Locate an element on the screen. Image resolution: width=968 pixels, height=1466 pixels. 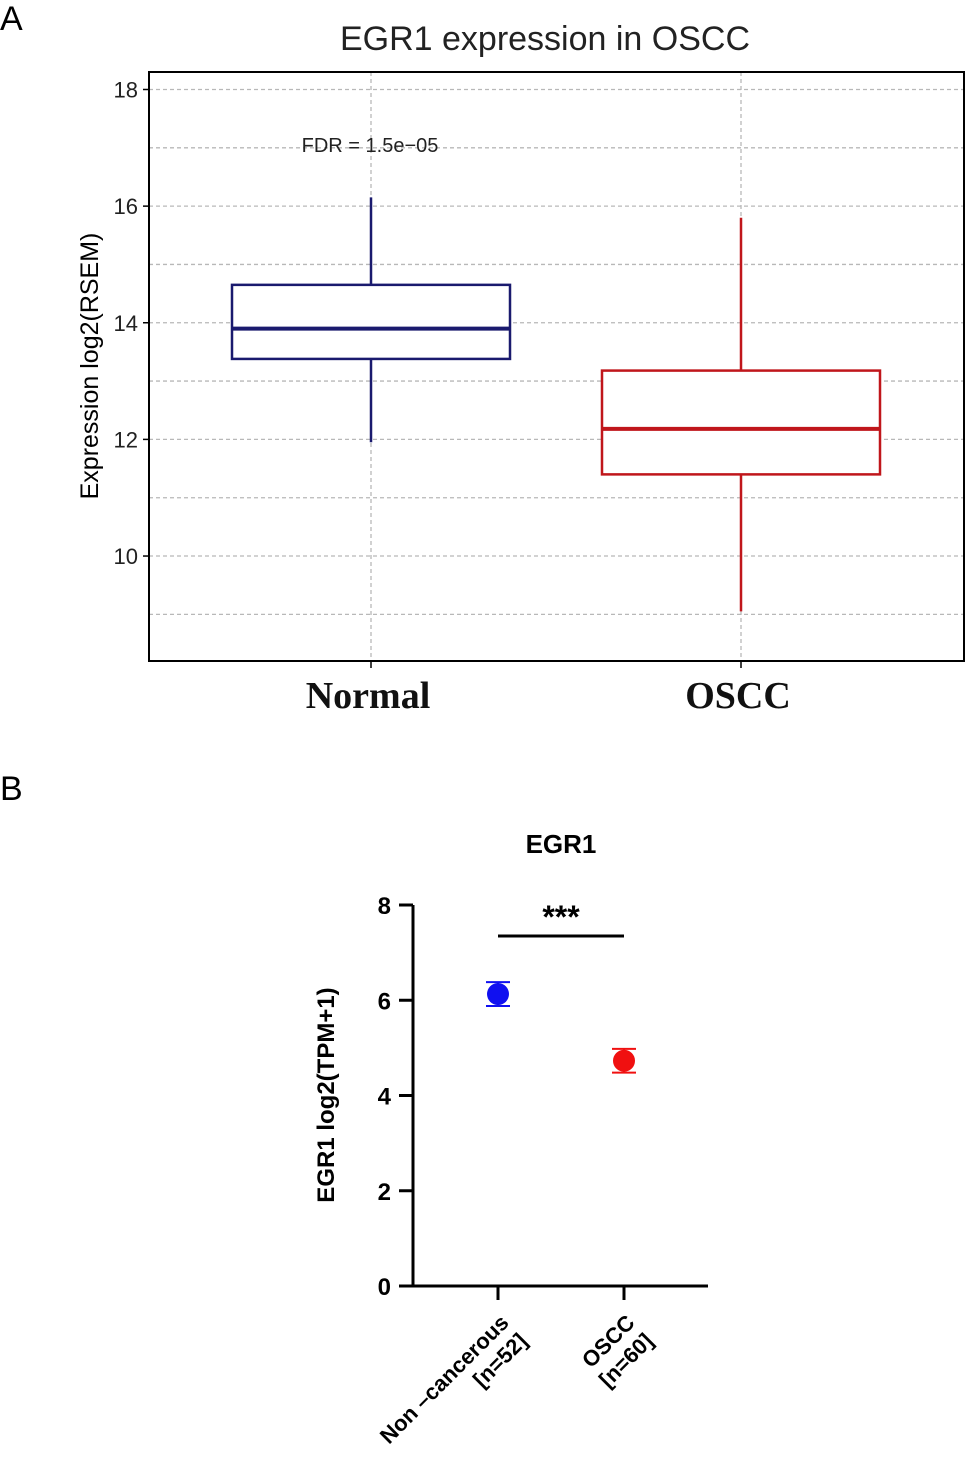
panel-a-y-axis-label: Expression log2(RSEM) is located at coordinates (90, 366).